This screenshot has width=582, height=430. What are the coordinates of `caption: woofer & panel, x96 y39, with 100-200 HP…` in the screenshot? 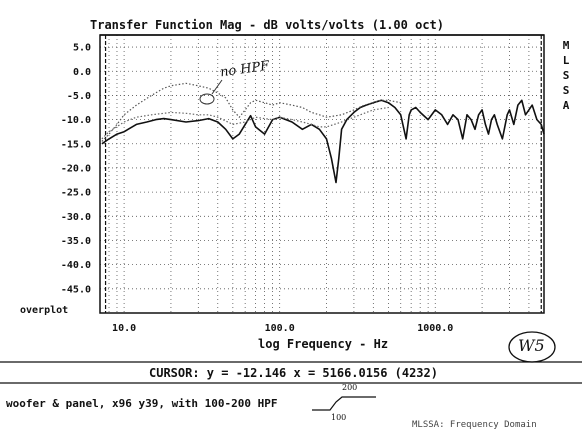 It's located at (142, 403).